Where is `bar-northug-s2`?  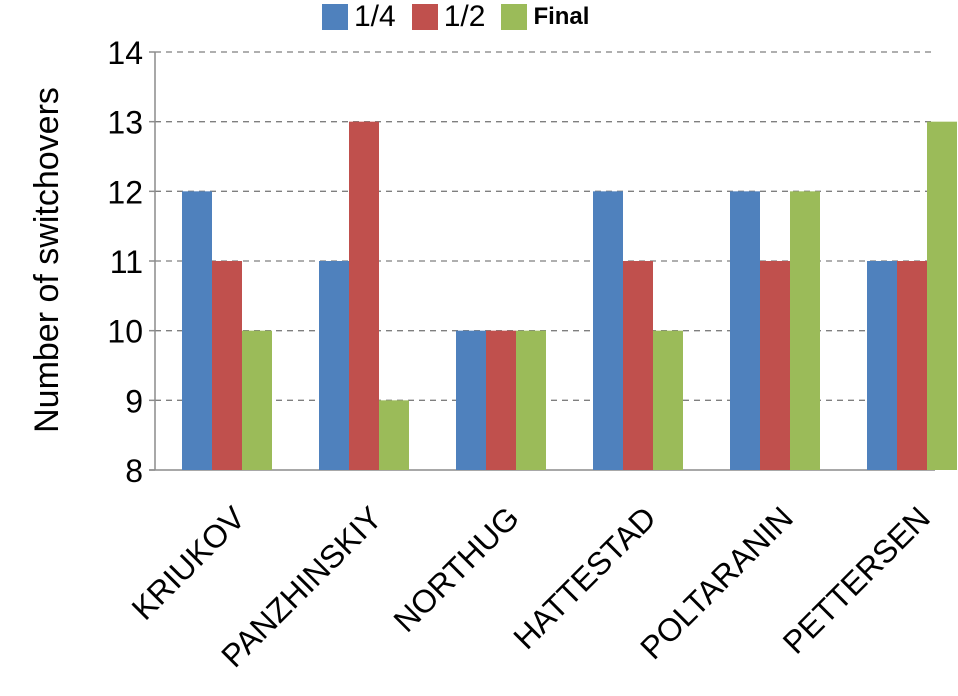 bar-northug-s2 is located at coordinates (531, 400).